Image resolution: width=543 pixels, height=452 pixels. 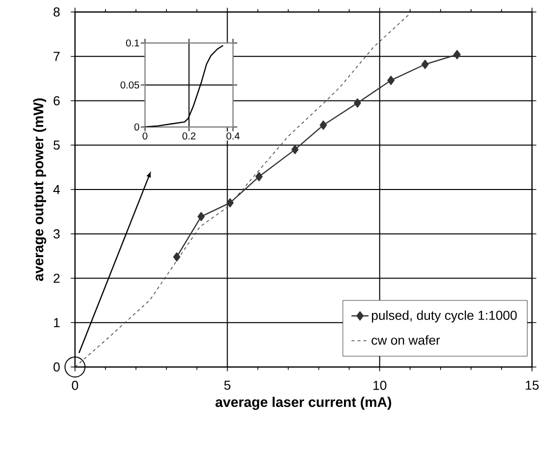 What do you see at coordinates (227, 385) in the screenshot?
I see `x-tick-label: 5` at bounding box center [227, 385].